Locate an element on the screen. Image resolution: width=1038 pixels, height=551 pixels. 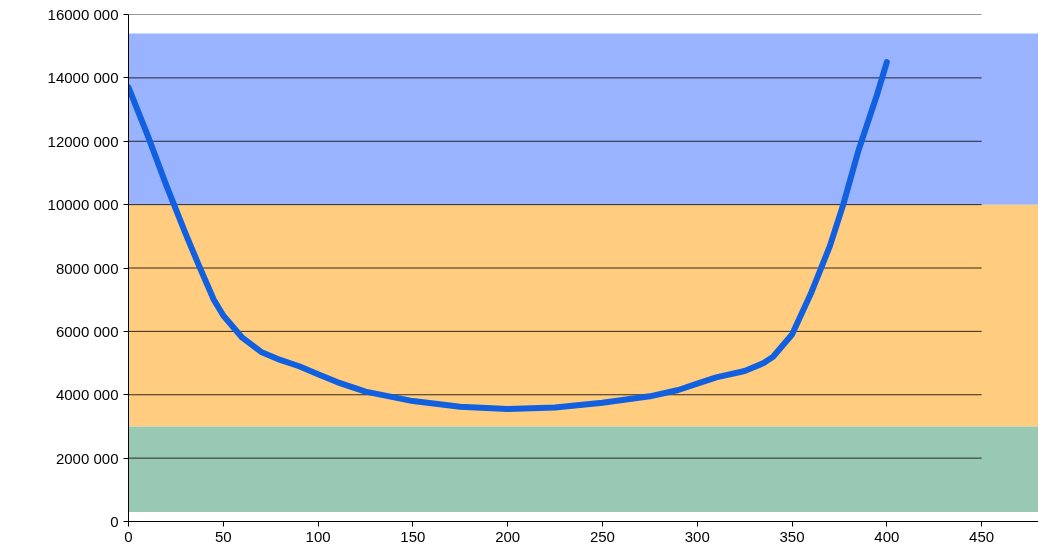
x-tick-label: 400 is located at coordinates (887, 536).